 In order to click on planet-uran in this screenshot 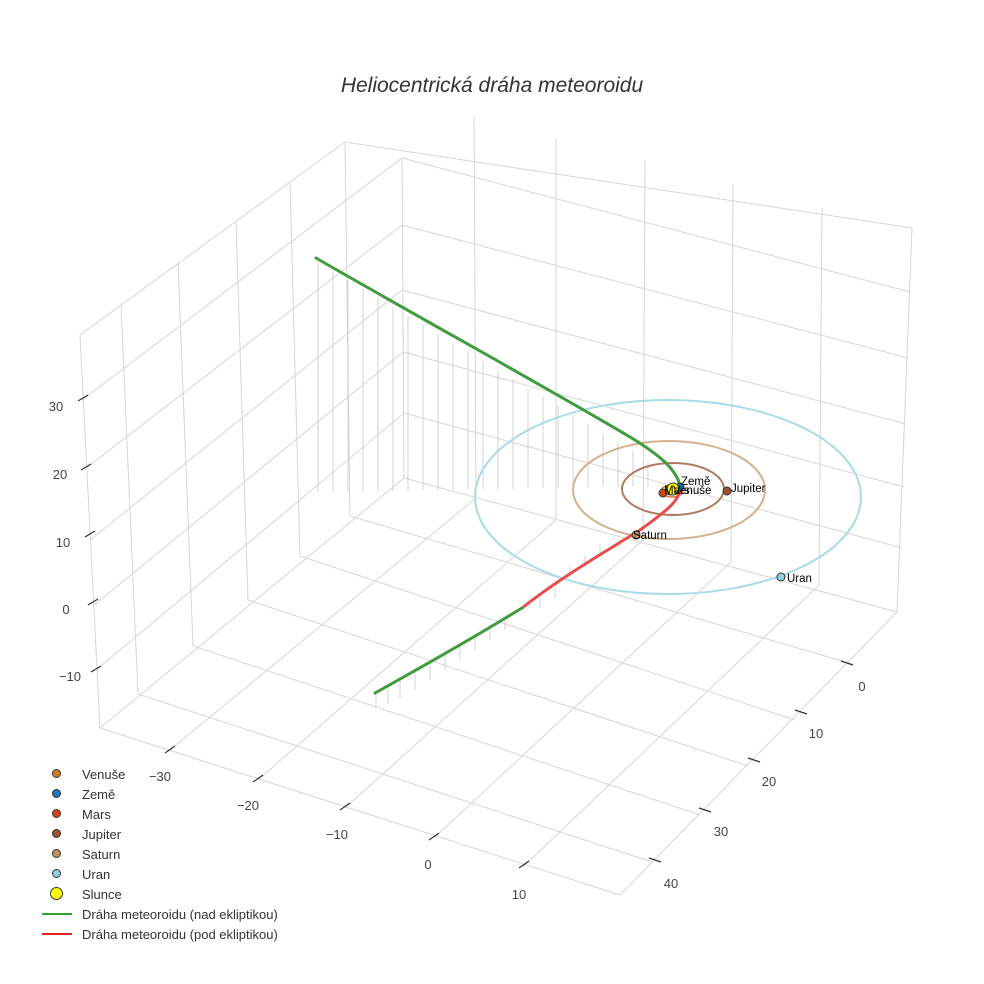, I will do `click(781, 577)`.